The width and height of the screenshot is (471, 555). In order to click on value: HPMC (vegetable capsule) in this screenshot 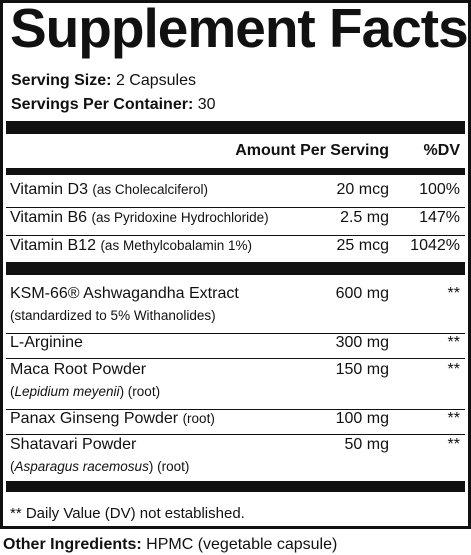, I will do `click(242, 544)`.